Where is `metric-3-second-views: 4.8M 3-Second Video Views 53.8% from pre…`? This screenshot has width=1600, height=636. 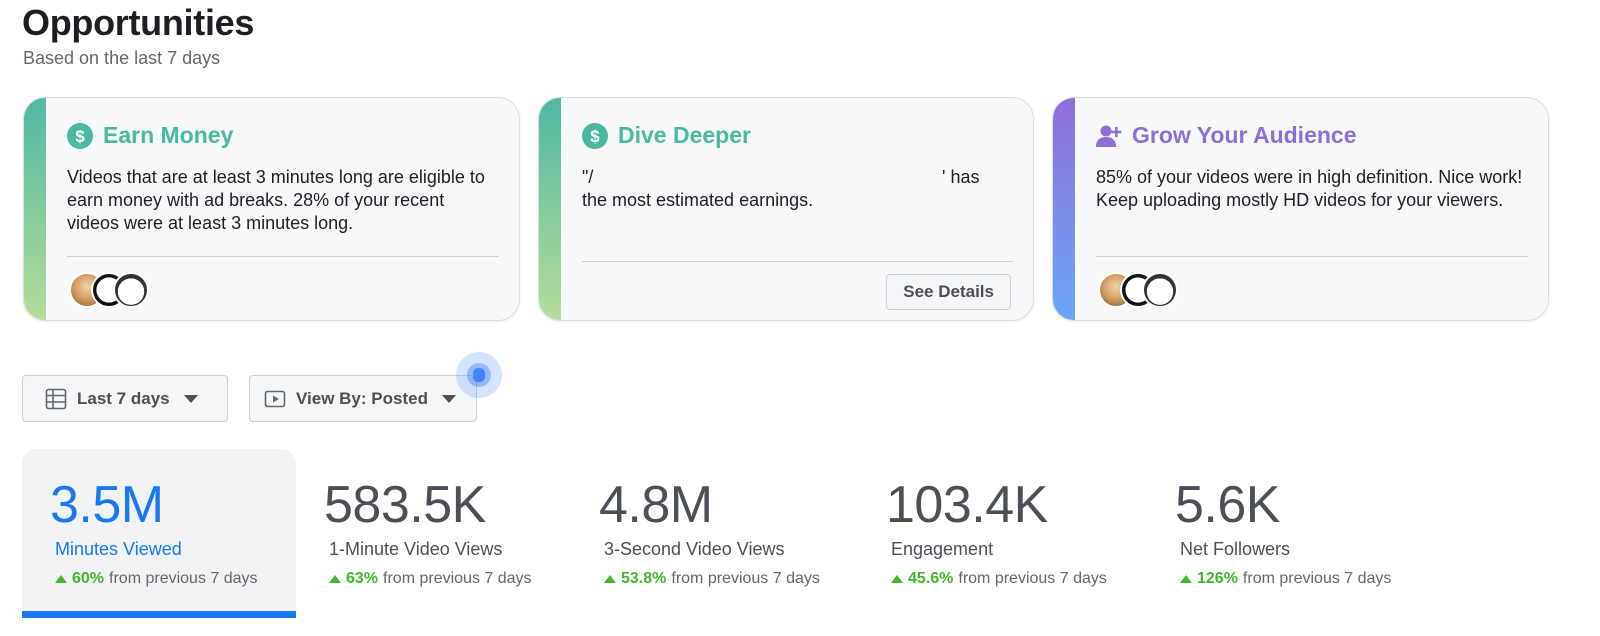 metric-3-second-views: 4.8M 3-Second Video Views 53.8% from pre… is located at coordinates (715, 533).